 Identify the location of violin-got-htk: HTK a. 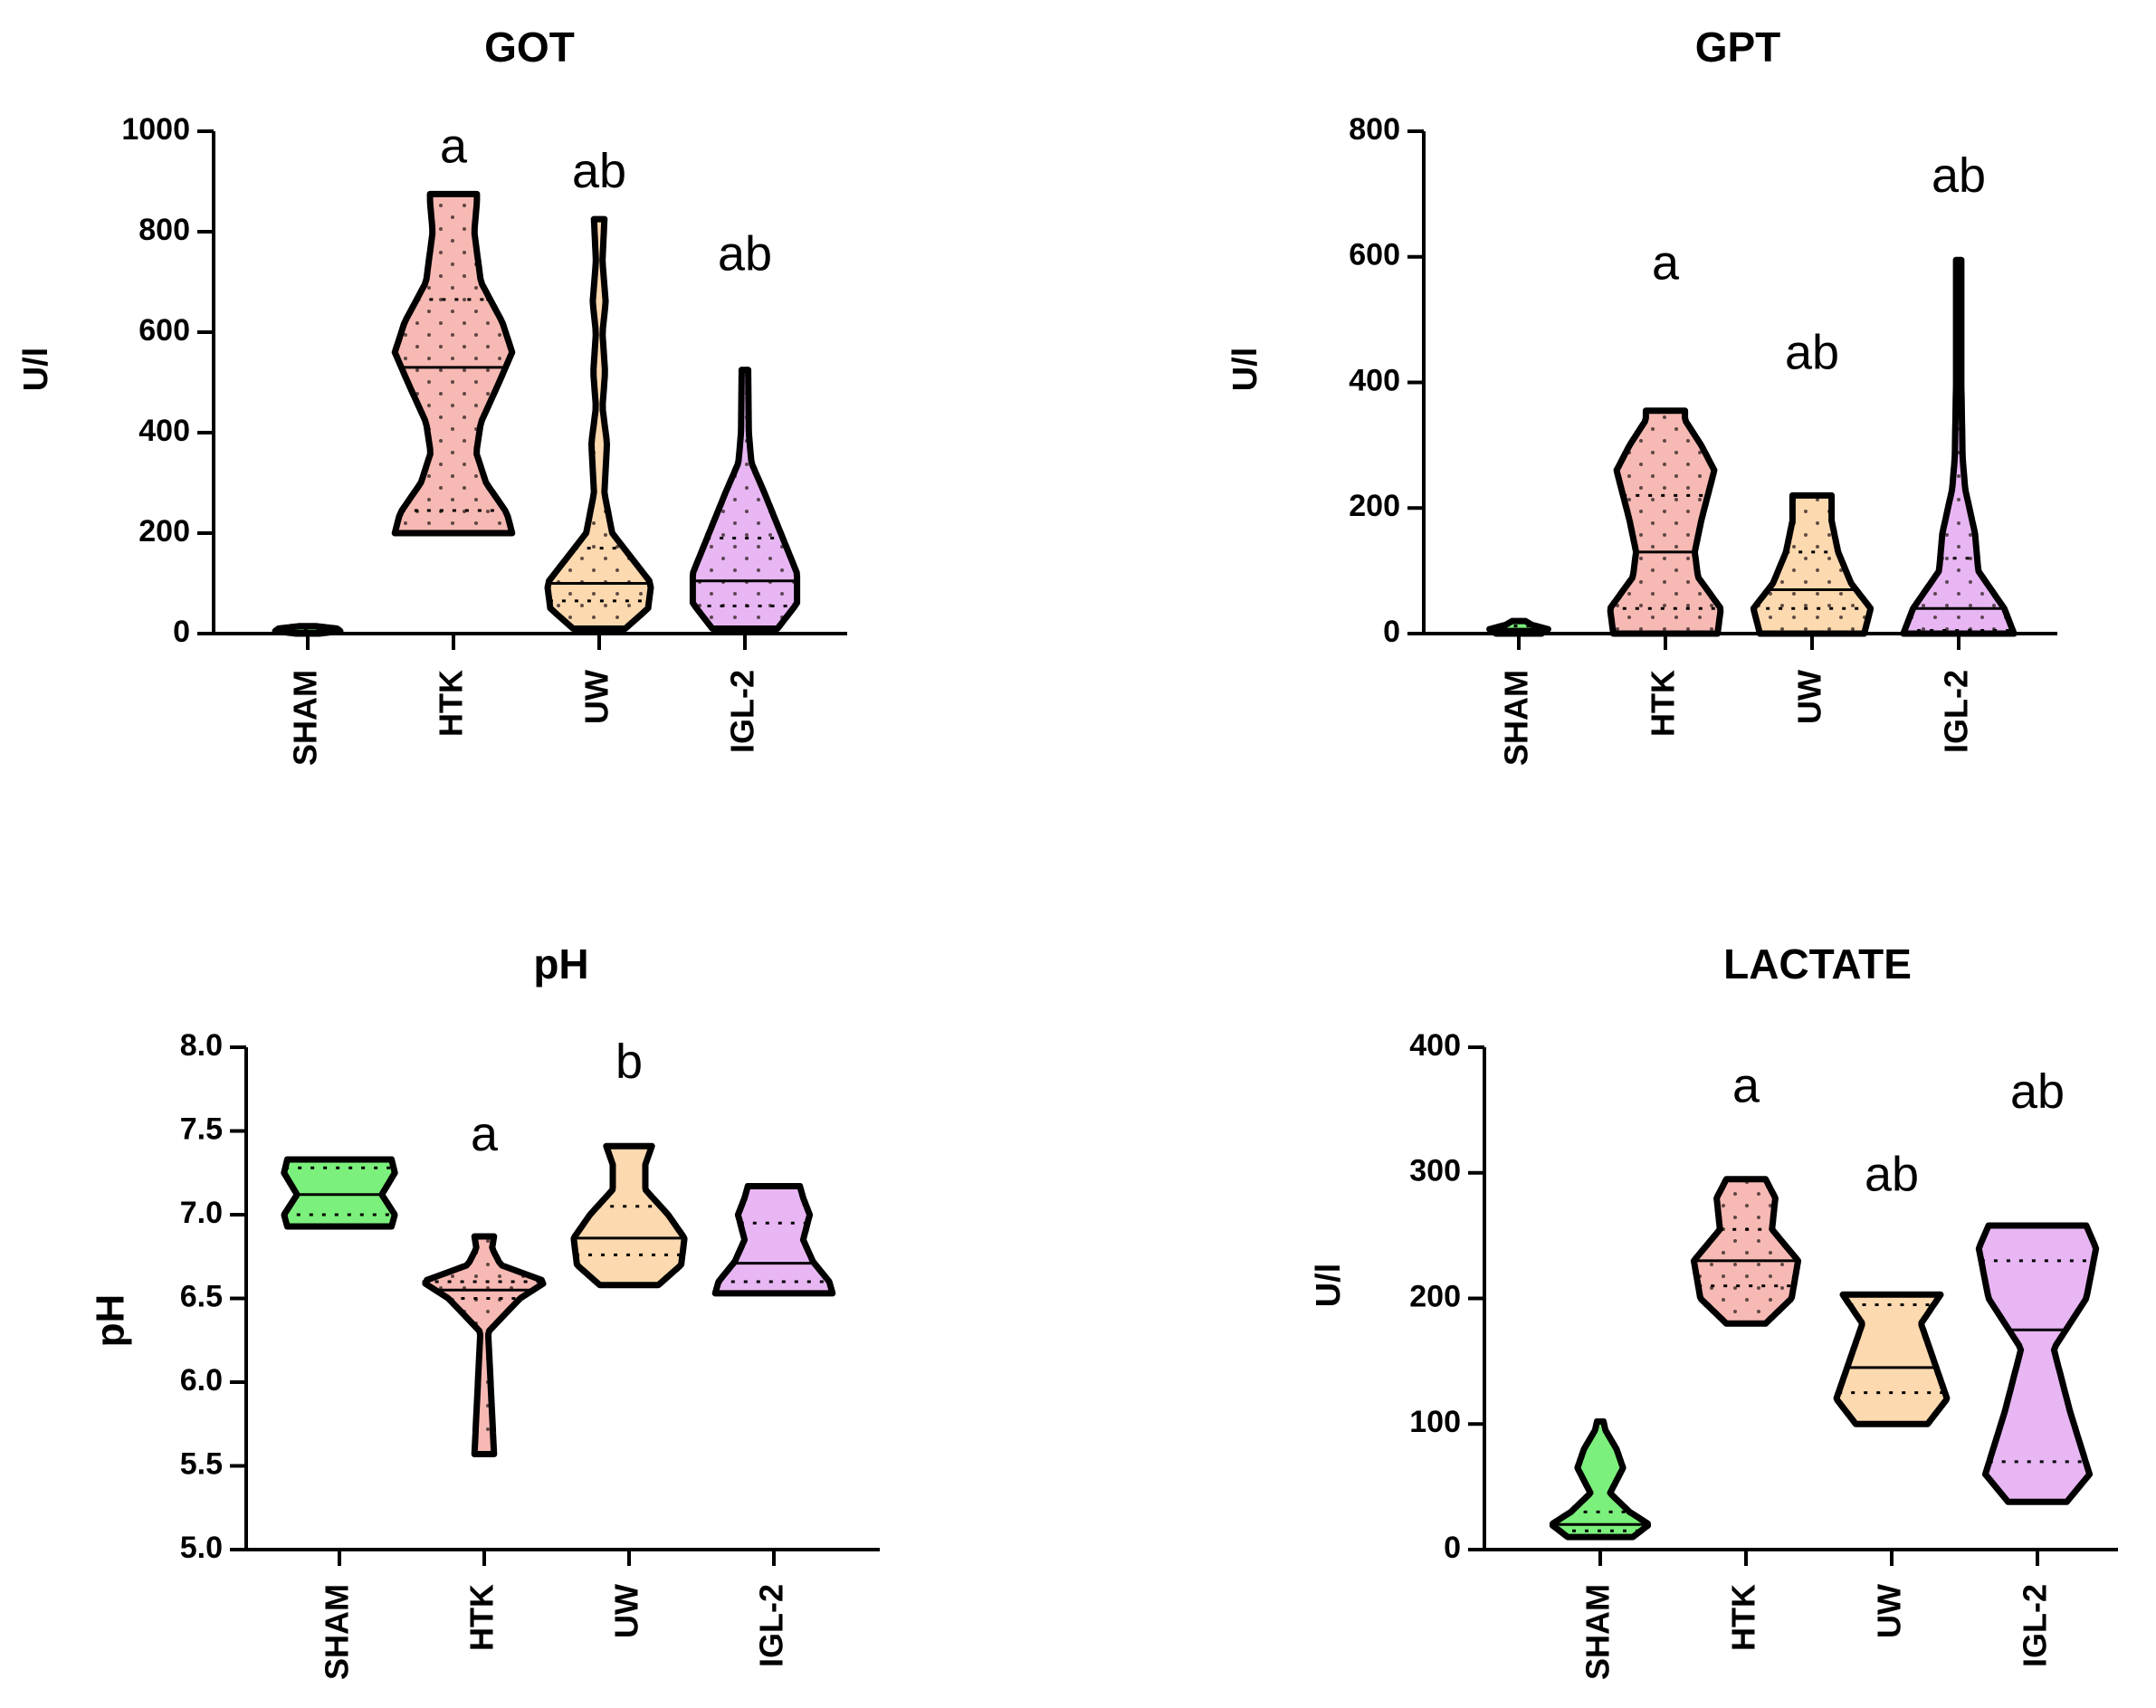
(454, 428).